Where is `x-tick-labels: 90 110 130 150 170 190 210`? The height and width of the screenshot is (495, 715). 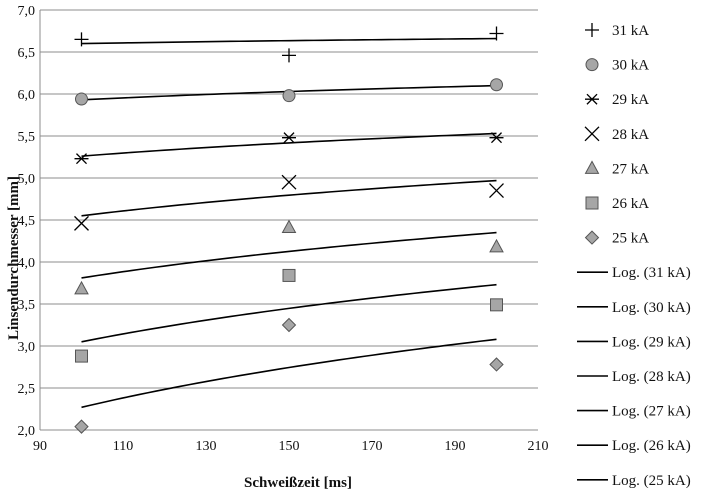 x-tick-labels: 90 110 130 150 170 190 210 is located at coordinates (291, 446).